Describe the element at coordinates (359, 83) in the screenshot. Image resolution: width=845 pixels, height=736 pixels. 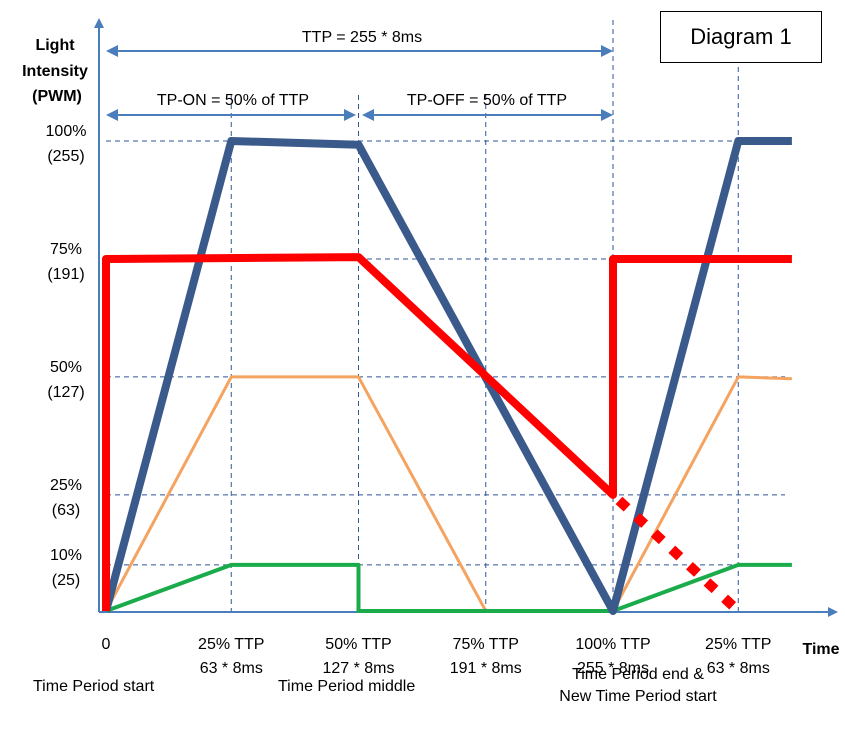
I see `period-spans` at that location.